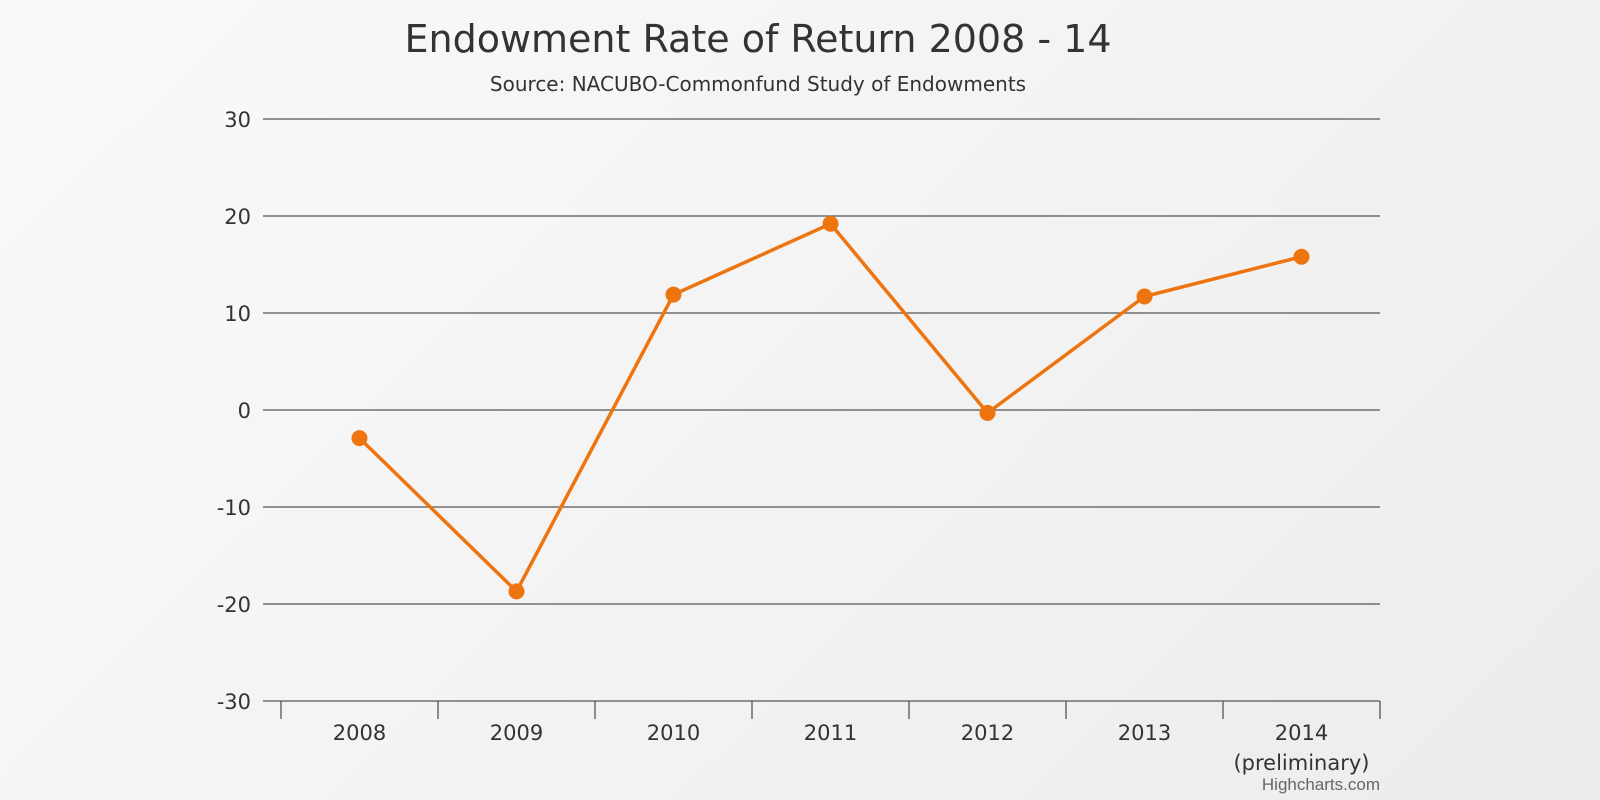  Describe the element at coordinates (673, 733) in the screenshot. I see `x-tick-label: 2010` at that location.